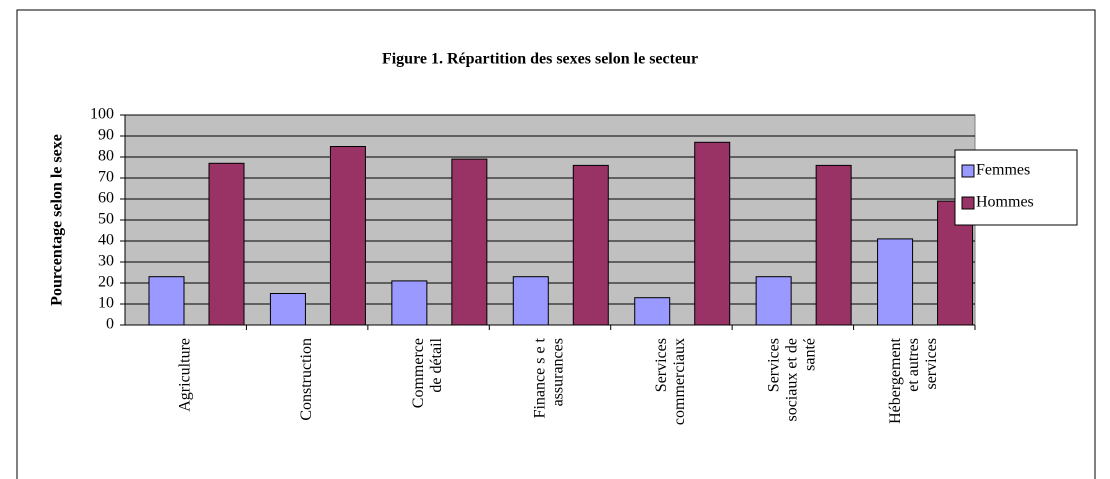 The height and width of the screenshot is (479, 1110). Describe the element at coordinates (106, 261) in the screenshot. I see `y-tick-label: 30` at that location.